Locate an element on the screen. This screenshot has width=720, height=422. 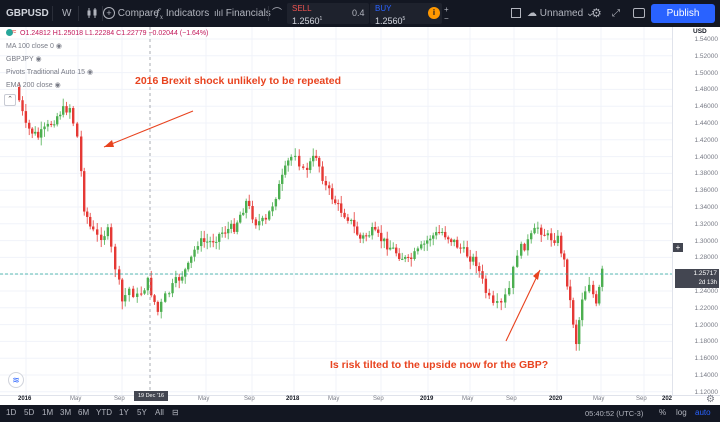
range-button-5d: 5D is located at coordinates (29, 412).